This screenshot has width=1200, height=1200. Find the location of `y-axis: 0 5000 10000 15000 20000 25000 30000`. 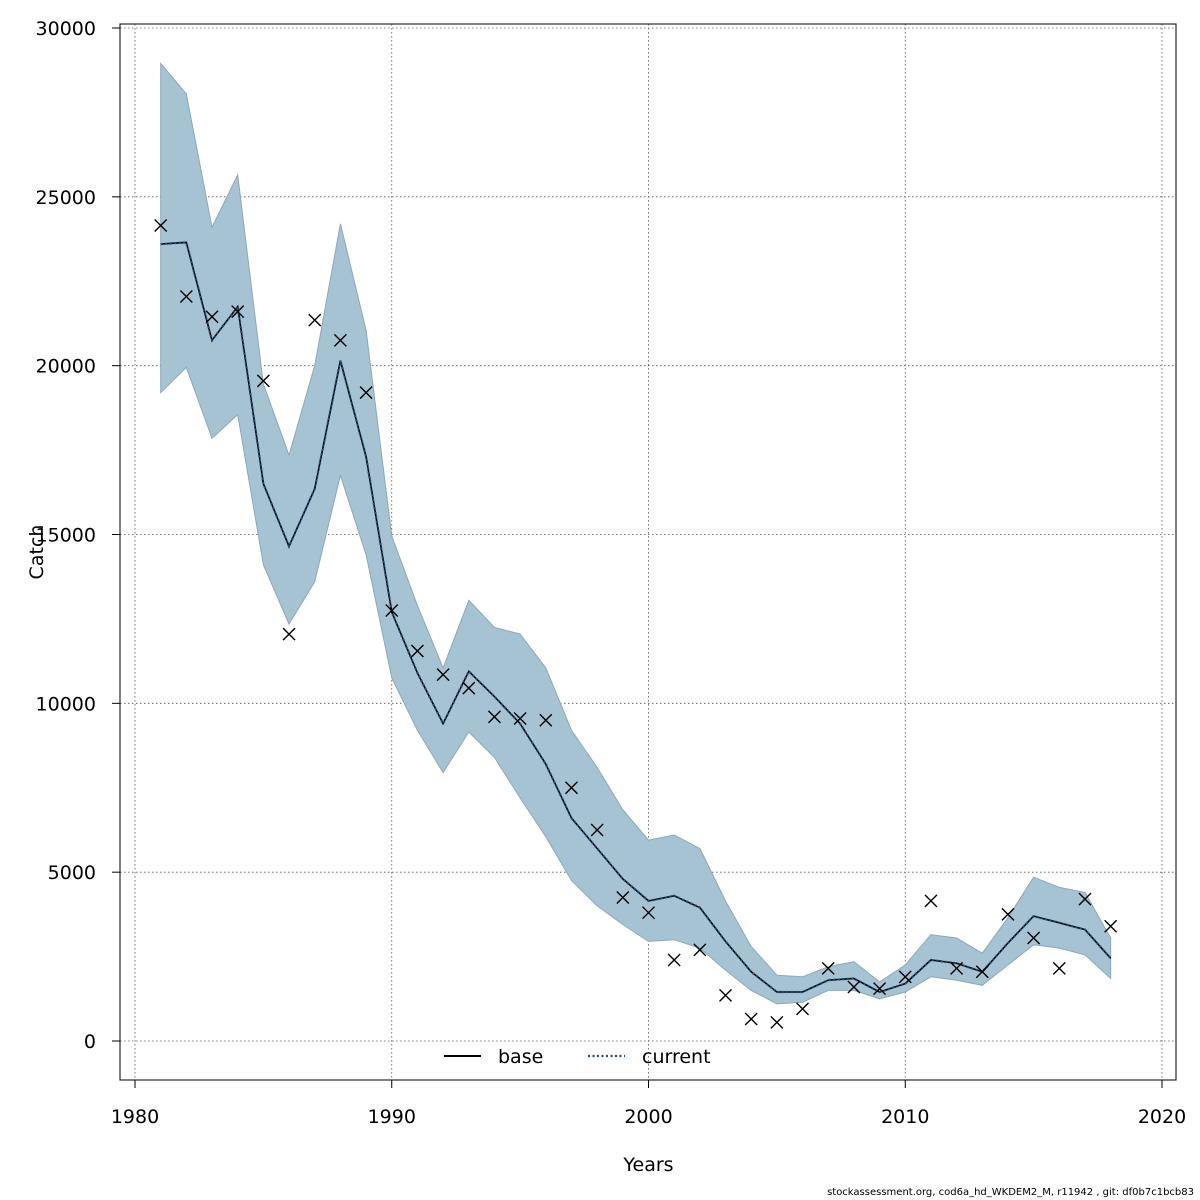

y-axis: 0 5000 10000 15000 20000 25000 30000 is located at coordinates (78, 535).